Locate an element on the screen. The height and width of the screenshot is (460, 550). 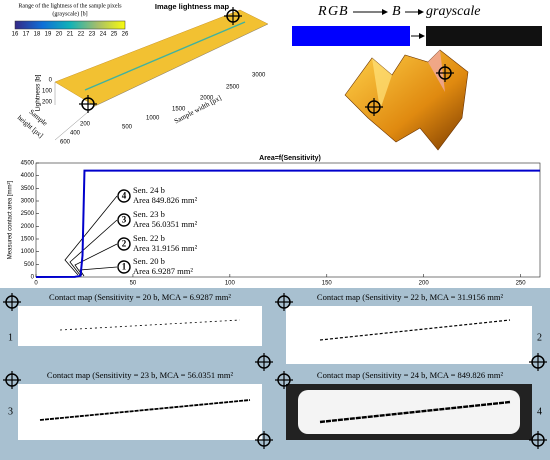
b-channel: B is located at coordinates (396, 11).